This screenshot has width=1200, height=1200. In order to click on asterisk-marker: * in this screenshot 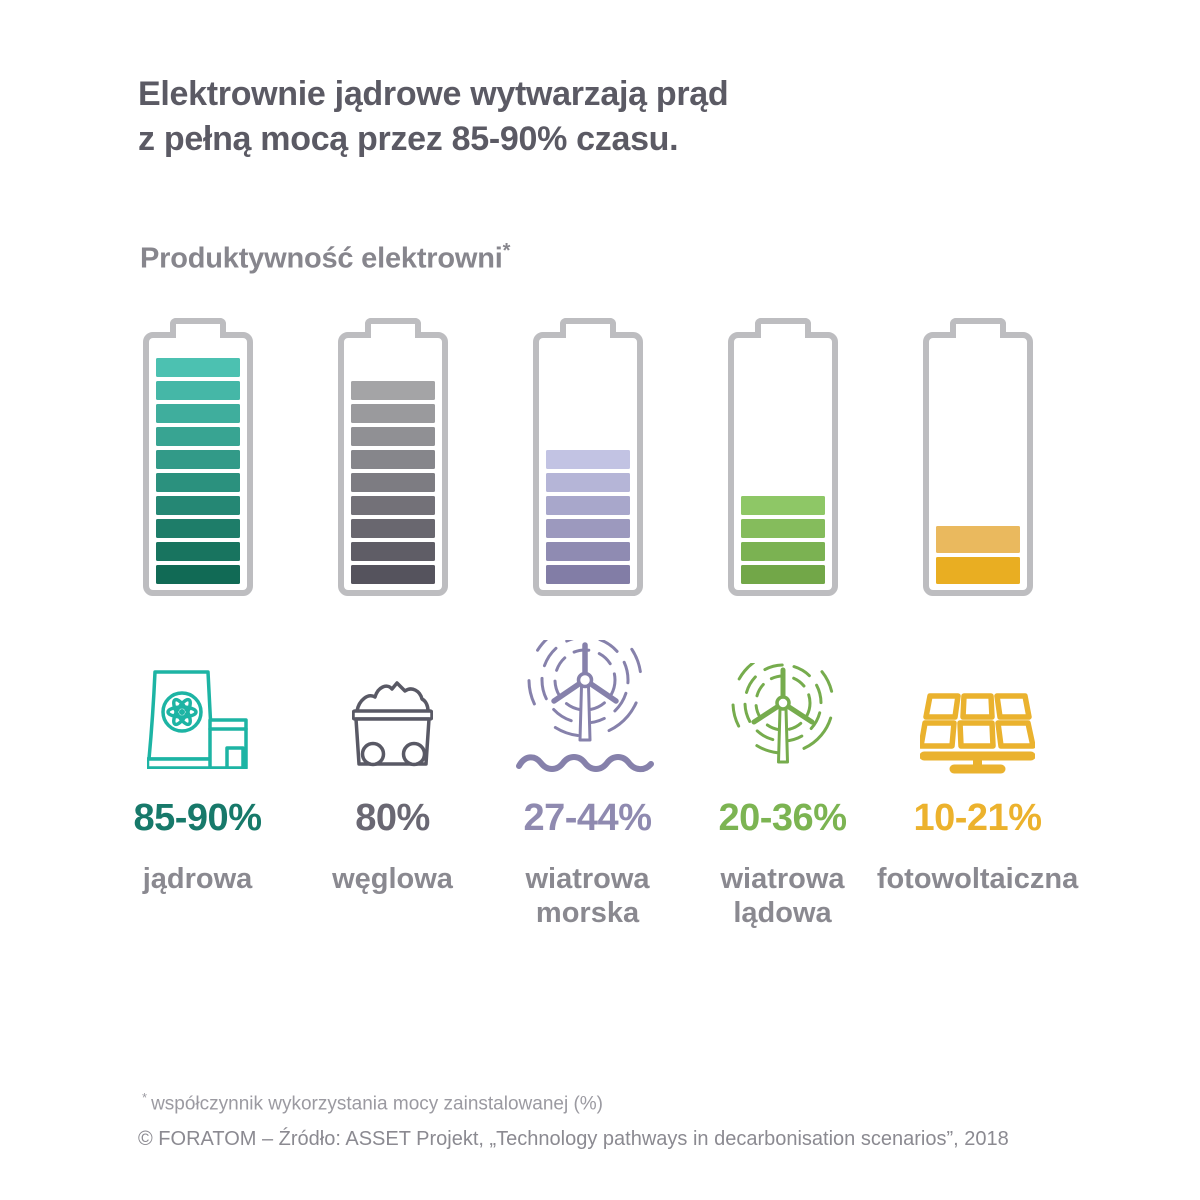, I will do `click(506, 251)`.